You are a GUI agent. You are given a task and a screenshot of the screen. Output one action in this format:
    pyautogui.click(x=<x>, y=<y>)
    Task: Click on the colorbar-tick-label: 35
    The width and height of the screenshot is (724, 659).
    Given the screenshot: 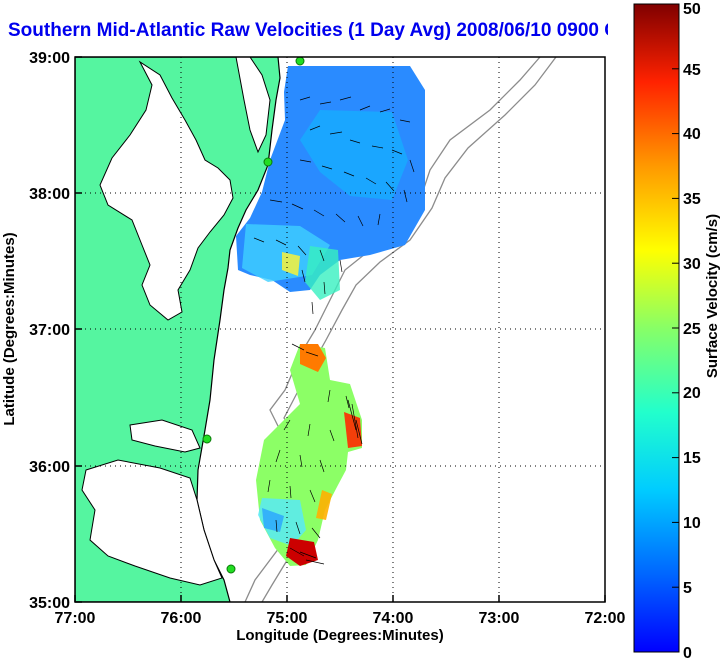 What is the action you would take?
    pyautogui.click(x=692, y=199)
    